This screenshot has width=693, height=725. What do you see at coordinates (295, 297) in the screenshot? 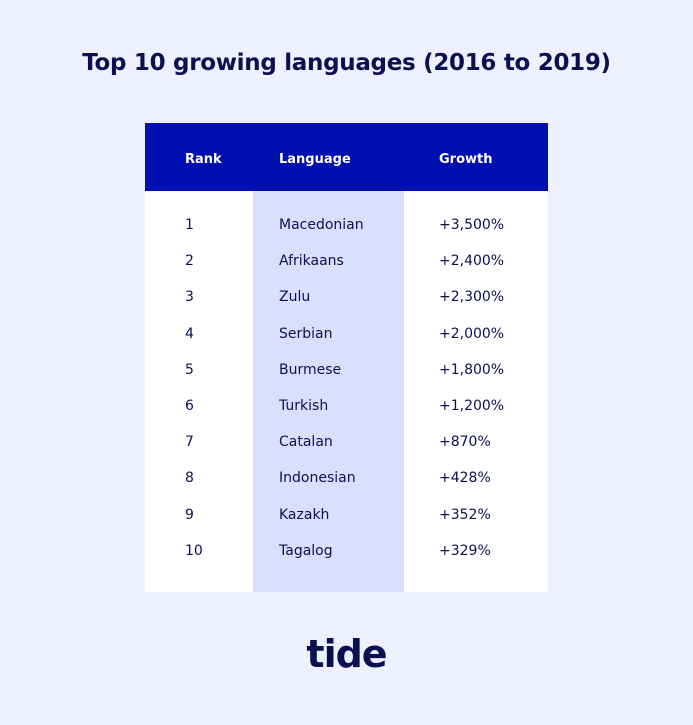
I see `cell-language: Zulu` at bounding box center [295, 297].